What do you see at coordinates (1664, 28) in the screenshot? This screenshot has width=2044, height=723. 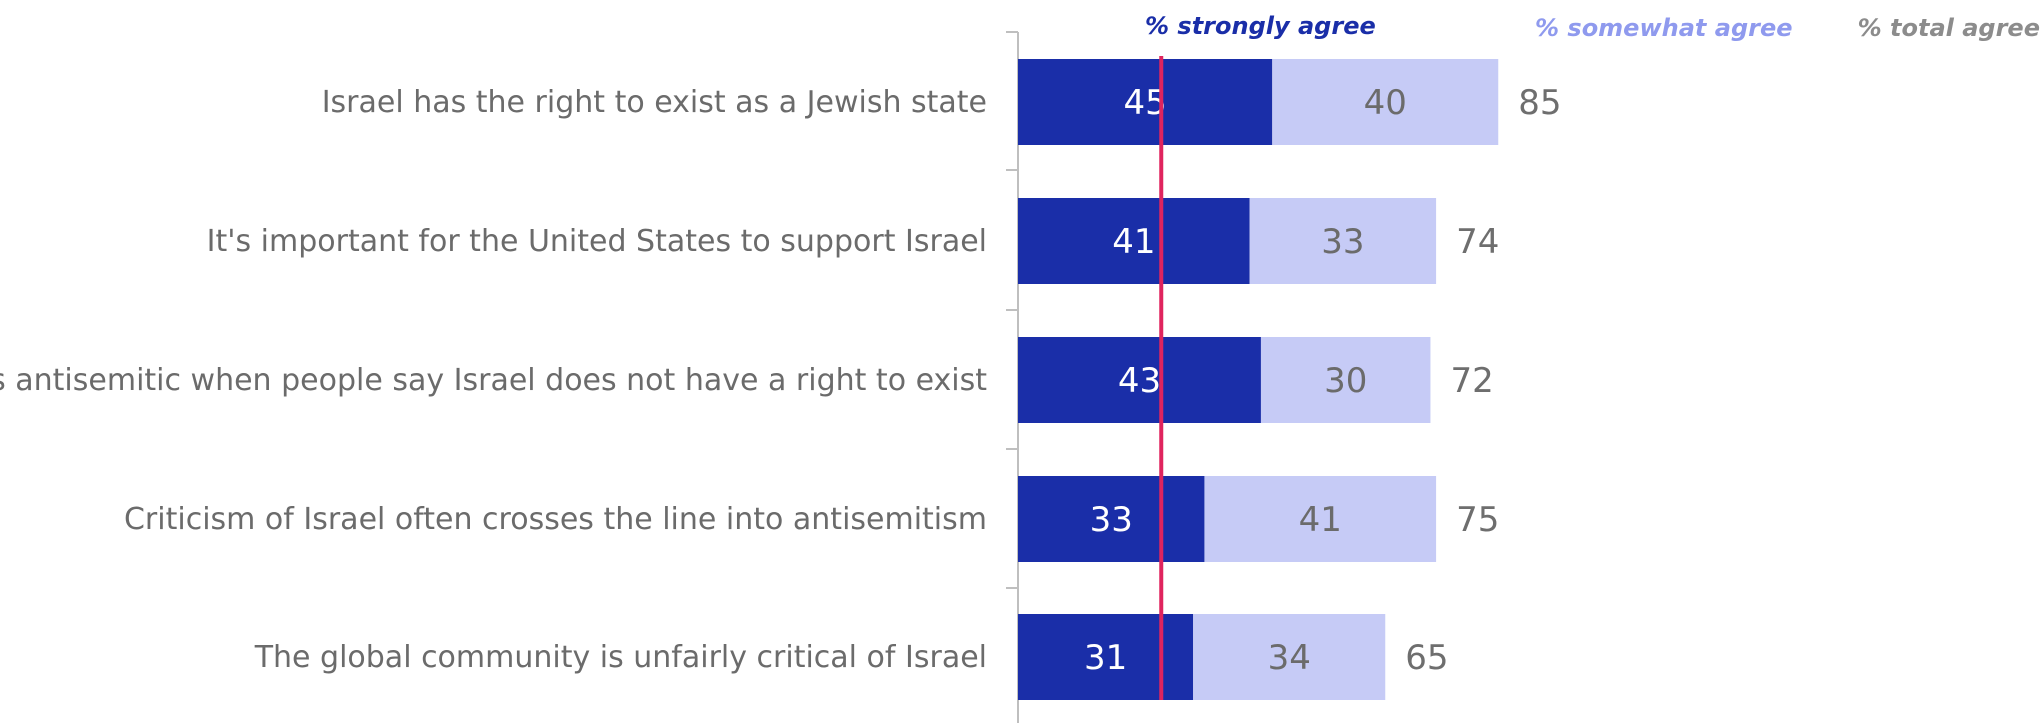 I see `header-somewhat-agree: % somewhat agree` at bounding box center [1664, 28].